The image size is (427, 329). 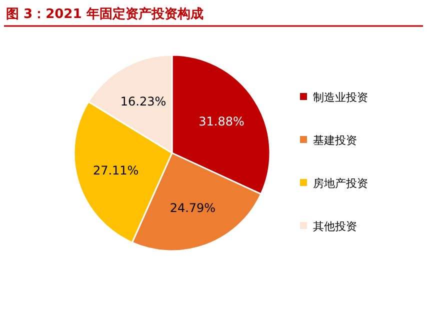 I want to click on data-label: 16.23%, so click(x=143, y=101).